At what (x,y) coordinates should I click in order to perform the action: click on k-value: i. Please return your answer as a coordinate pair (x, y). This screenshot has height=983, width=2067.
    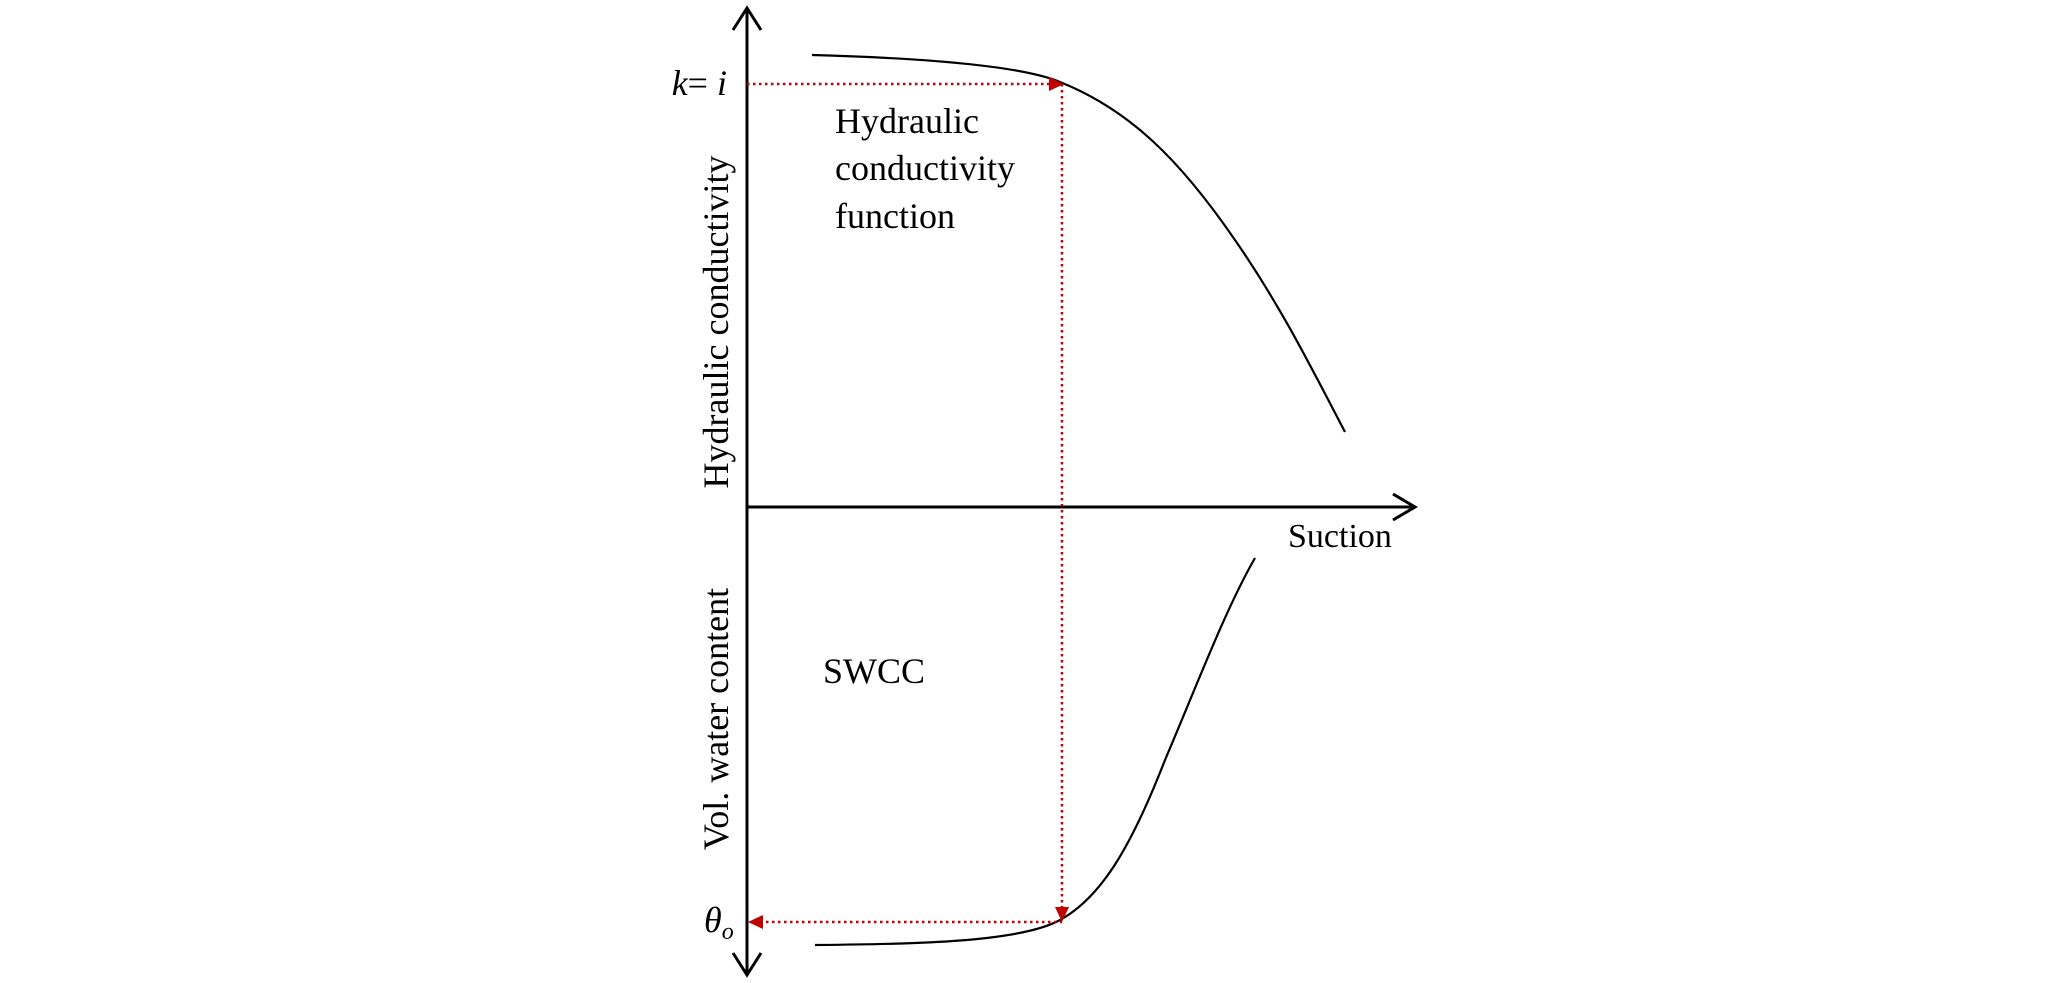
    Looking at the image, I should click on (722, 83).